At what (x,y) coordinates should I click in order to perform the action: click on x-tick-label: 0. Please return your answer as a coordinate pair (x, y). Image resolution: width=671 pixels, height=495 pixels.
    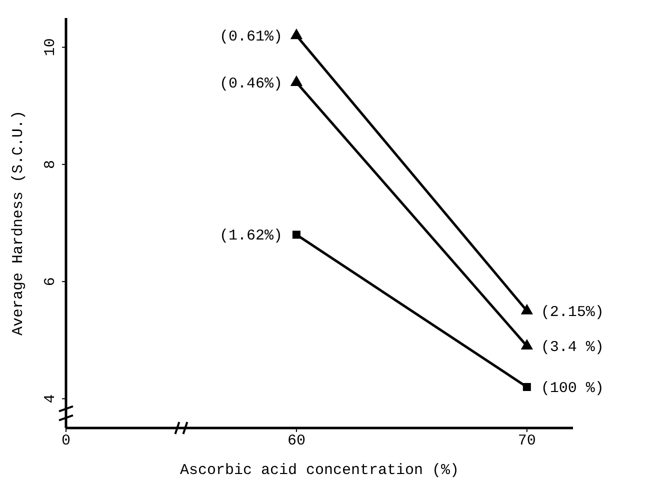
    Looking at the image, I should click on (66, 441).